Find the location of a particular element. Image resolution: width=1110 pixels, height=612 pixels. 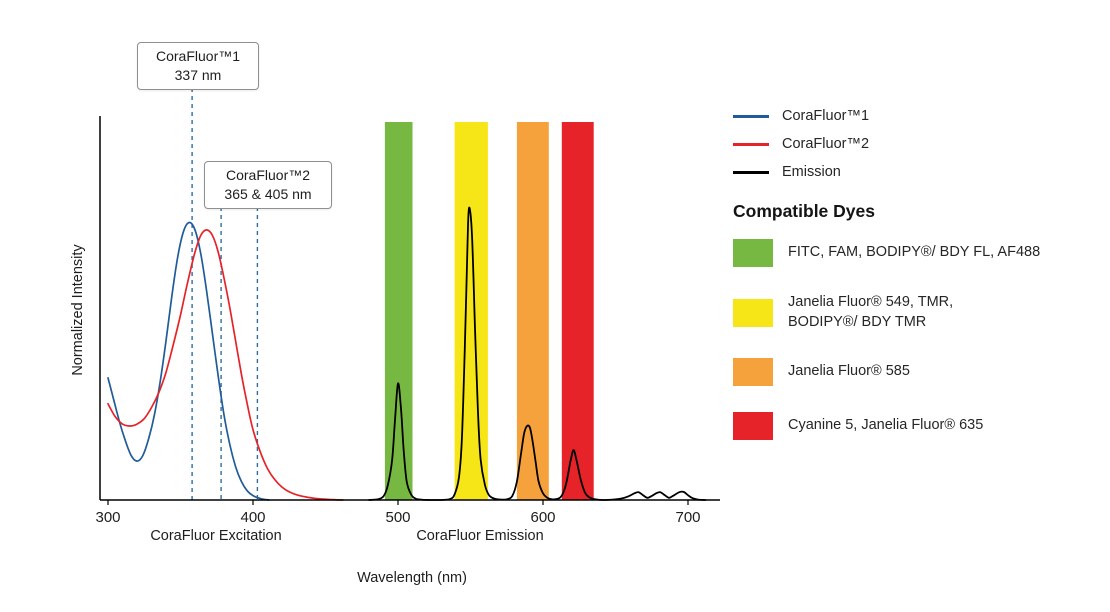

dye-color-swatch-orange is located at coordinates (753, 372).